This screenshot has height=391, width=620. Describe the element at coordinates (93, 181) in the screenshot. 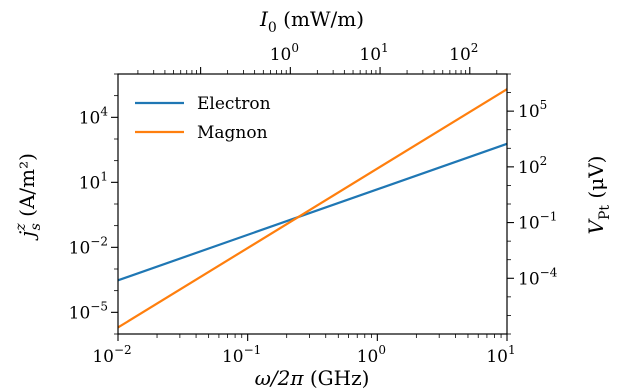

I see `y-tick-label: 10¹` at that location.